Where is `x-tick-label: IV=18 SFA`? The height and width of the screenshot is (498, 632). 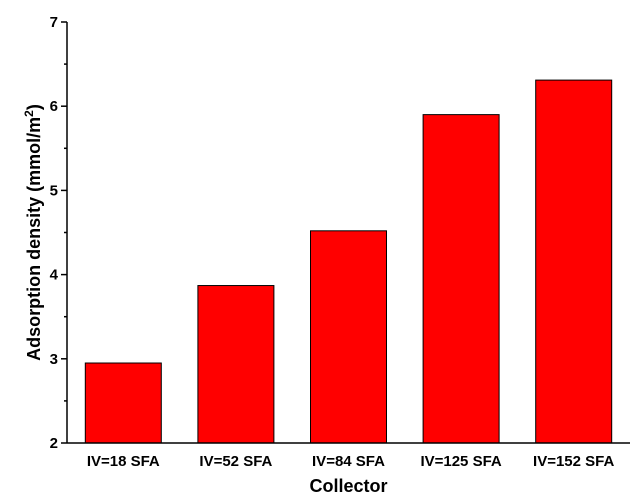 x-tick-label: IV=18 SFA is located at coordinates (123, 461).